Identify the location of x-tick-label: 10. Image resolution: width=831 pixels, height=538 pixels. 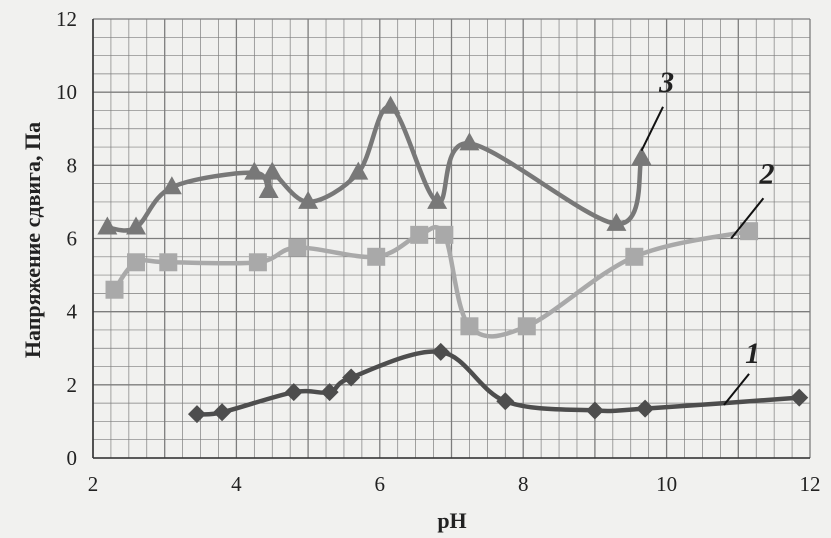
(666, 484).